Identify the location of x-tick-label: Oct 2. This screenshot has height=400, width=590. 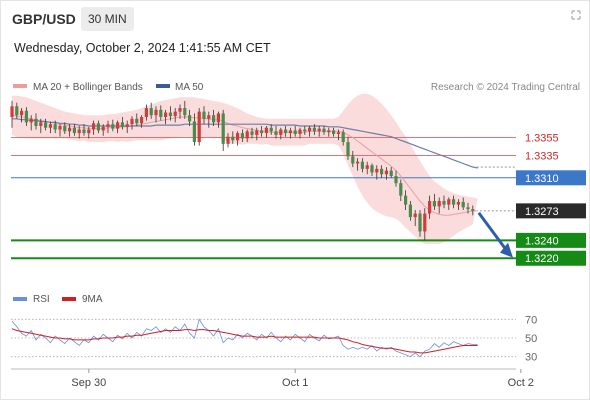
(521, 383).